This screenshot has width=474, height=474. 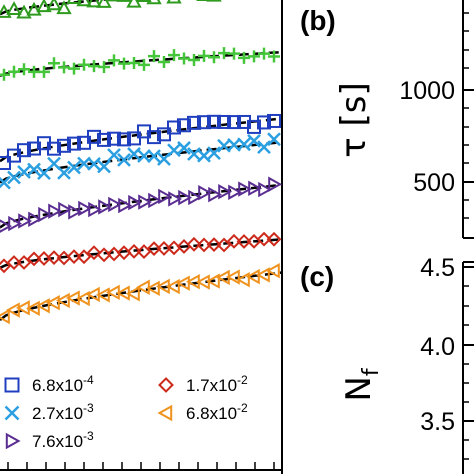 What do you see at coordinates (318, 20) in the screenshot?
I see `panel-b-label: (b)` at bounding box center [318, 20].